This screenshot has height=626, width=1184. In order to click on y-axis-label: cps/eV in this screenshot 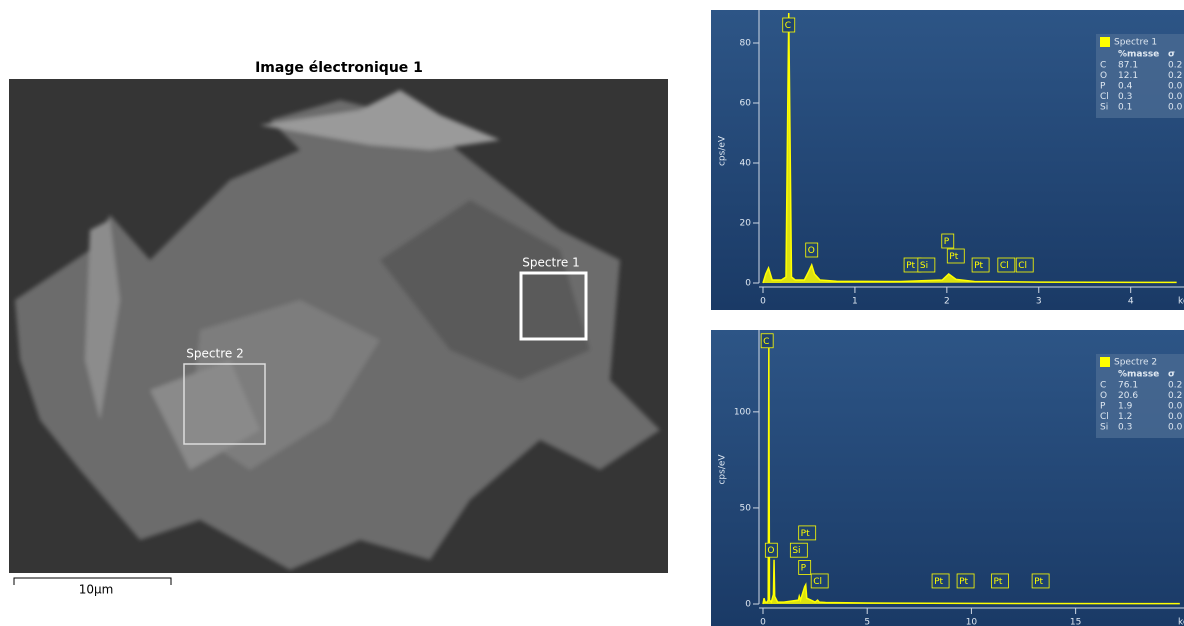, I will do `click(723, 150)`.